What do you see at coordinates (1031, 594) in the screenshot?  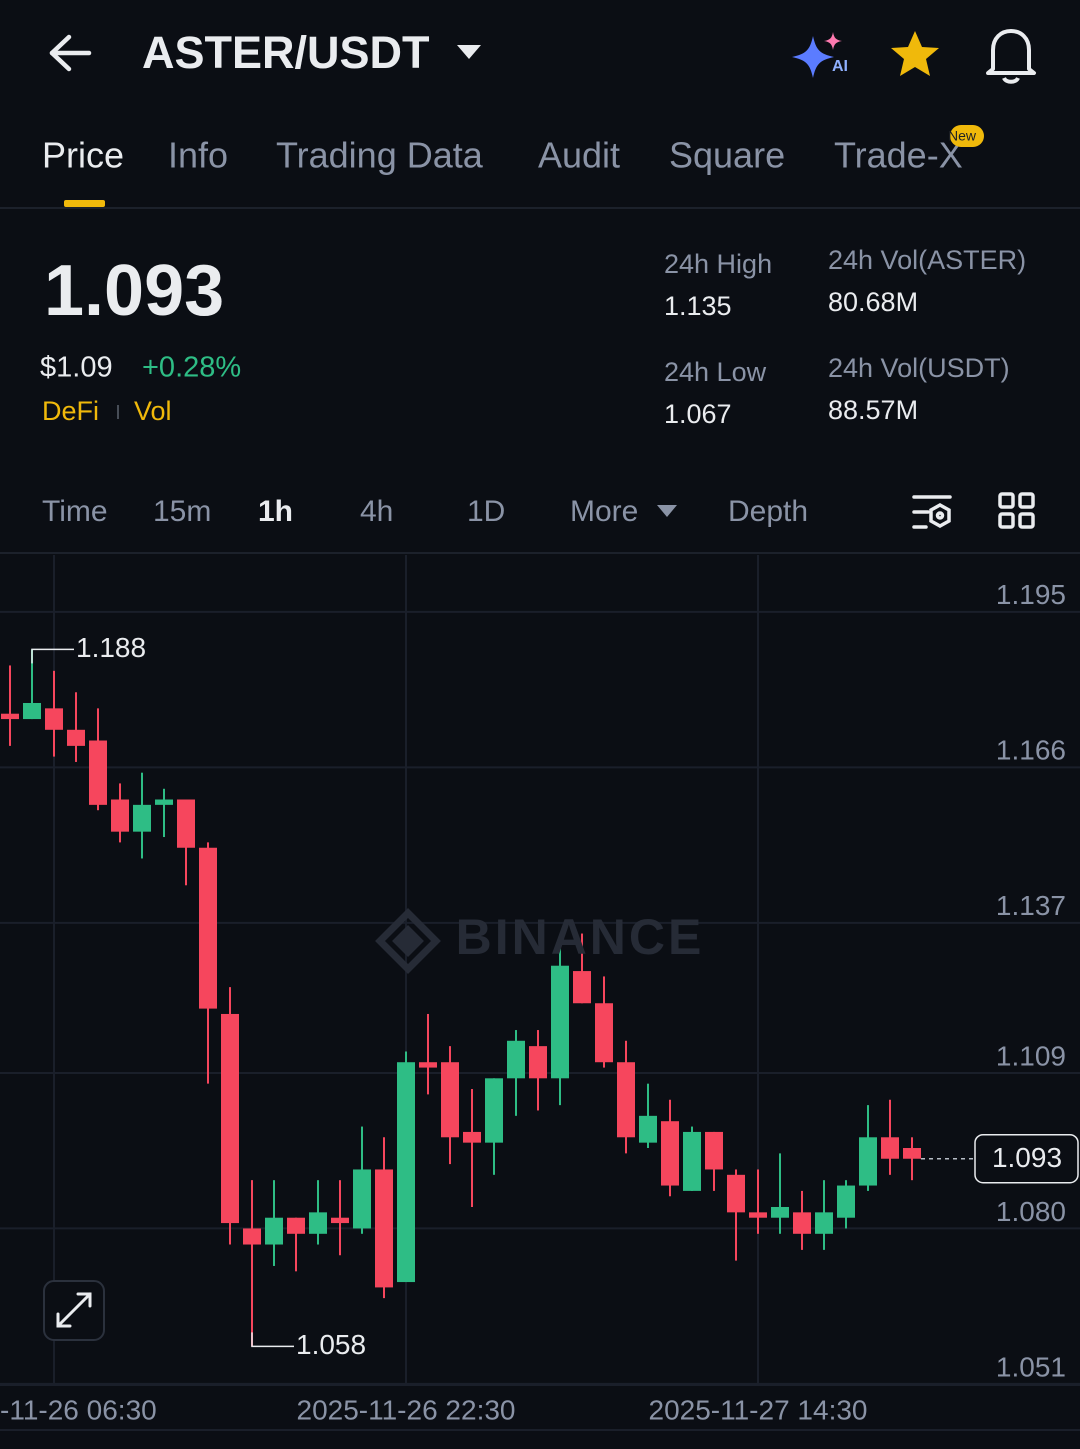 I see `y-tick-label: 1.195` at bounding box center [1031, 594].